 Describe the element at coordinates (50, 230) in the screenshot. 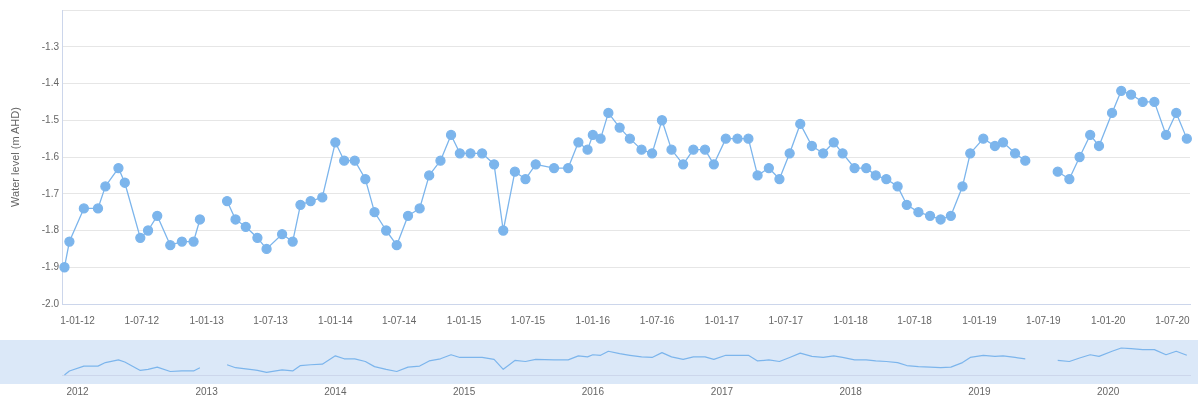

I see `y-tick-label: -1.8` at that location.